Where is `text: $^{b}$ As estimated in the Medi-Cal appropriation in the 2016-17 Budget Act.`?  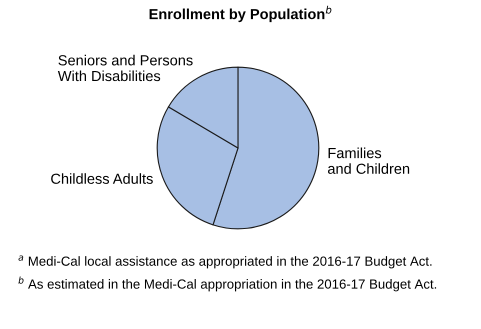 text: $^{b}$ As estimated in the Medi-Cal appropriation in the 2016-17 Budget Act. is located at coordinates (227, 284).